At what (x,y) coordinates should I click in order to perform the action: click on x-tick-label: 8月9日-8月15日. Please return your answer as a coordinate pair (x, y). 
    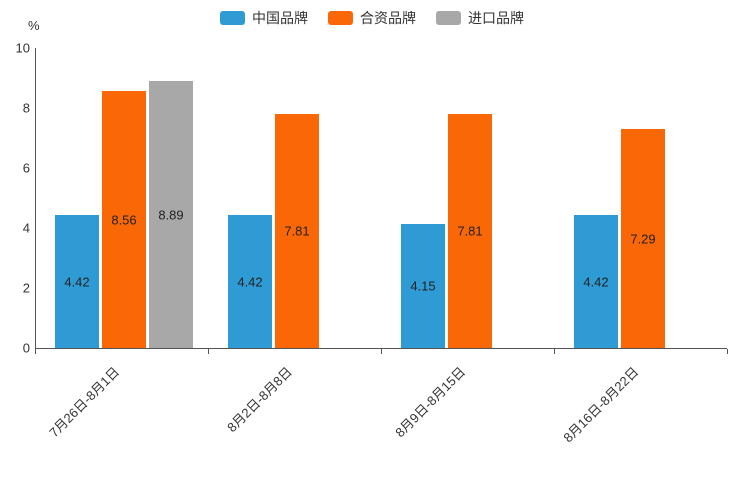
    Looking at the image, I should click on (430, 402).